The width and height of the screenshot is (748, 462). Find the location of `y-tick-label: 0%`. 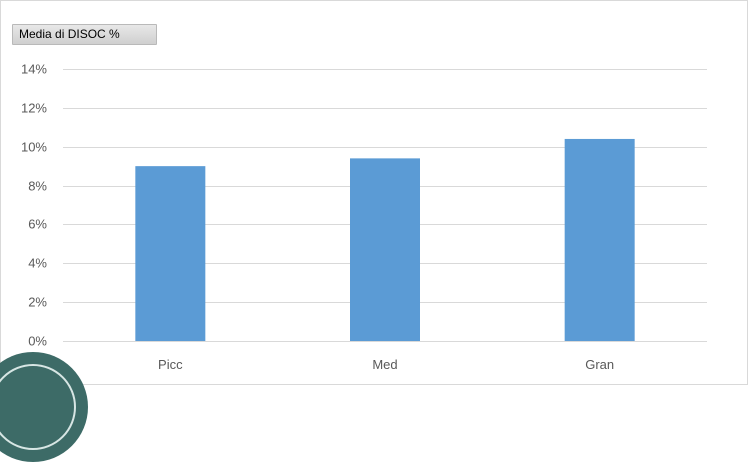

y-tick-label: 0% is located at coordinates (37, 341).